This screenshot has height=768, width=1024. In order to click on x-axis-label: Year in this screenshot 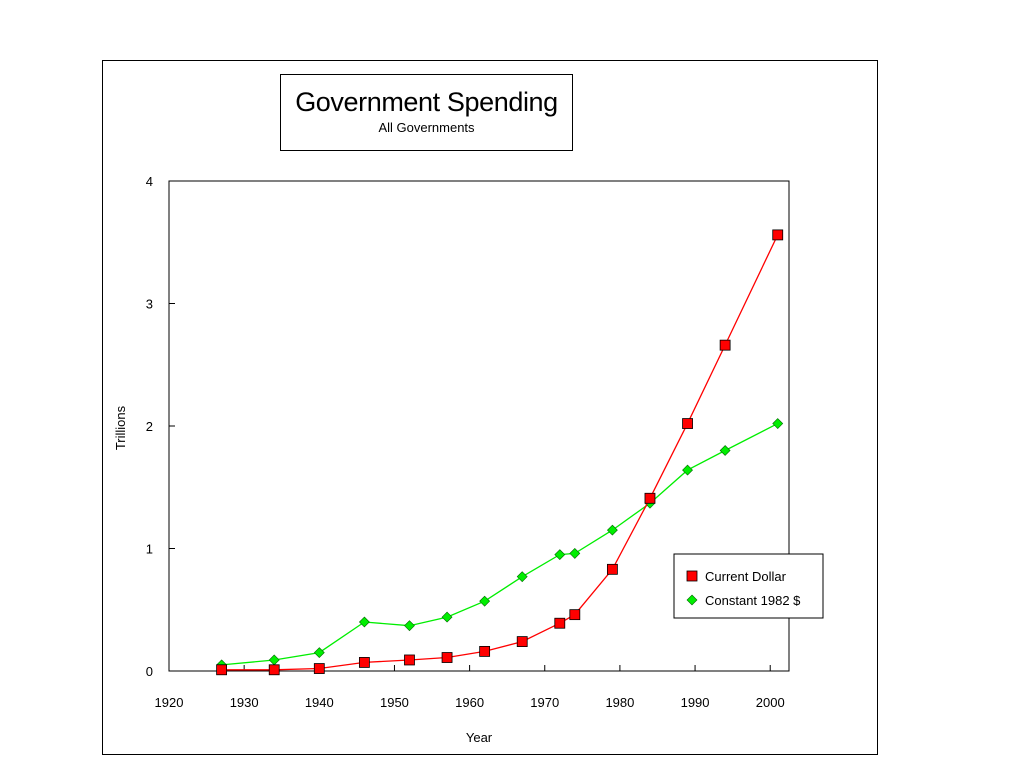, I will do `click(479, 737)`.